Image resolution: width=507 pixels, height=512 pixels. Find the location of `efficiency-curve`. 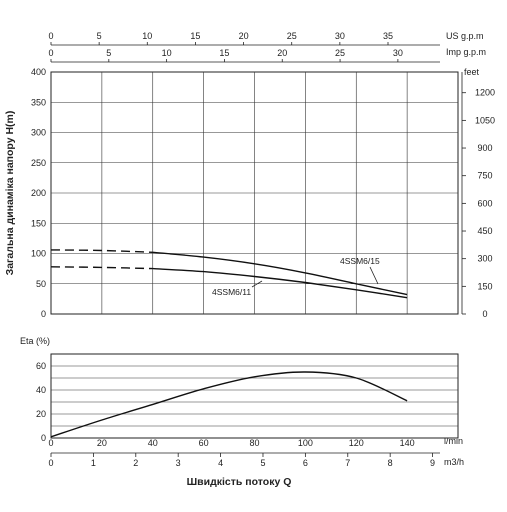

efficiency-curve is located at coordinates (229, 404).